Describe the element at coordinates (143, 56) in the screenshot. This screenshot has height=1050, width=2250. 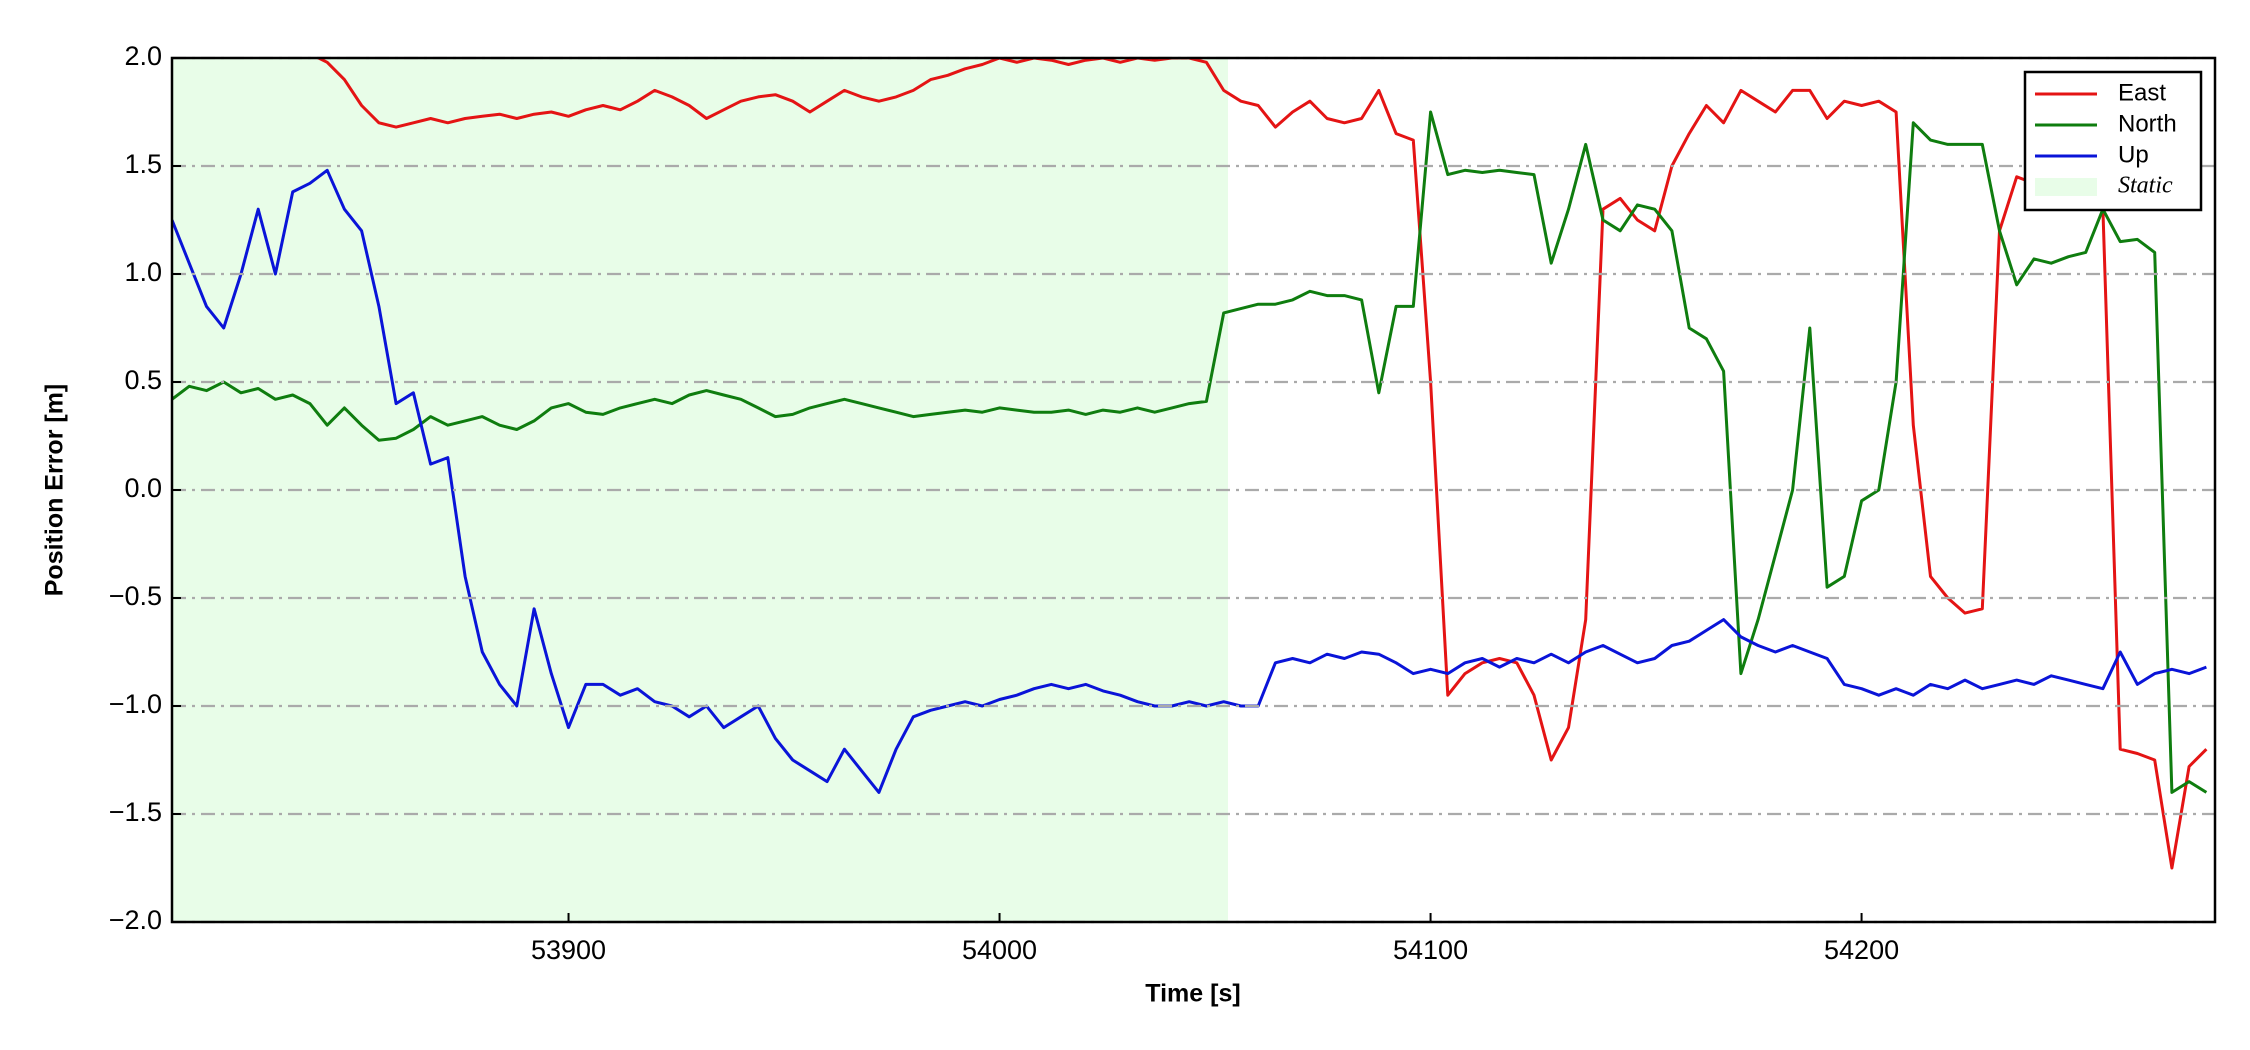
I see `y-tick-label: 2.0` at that location.